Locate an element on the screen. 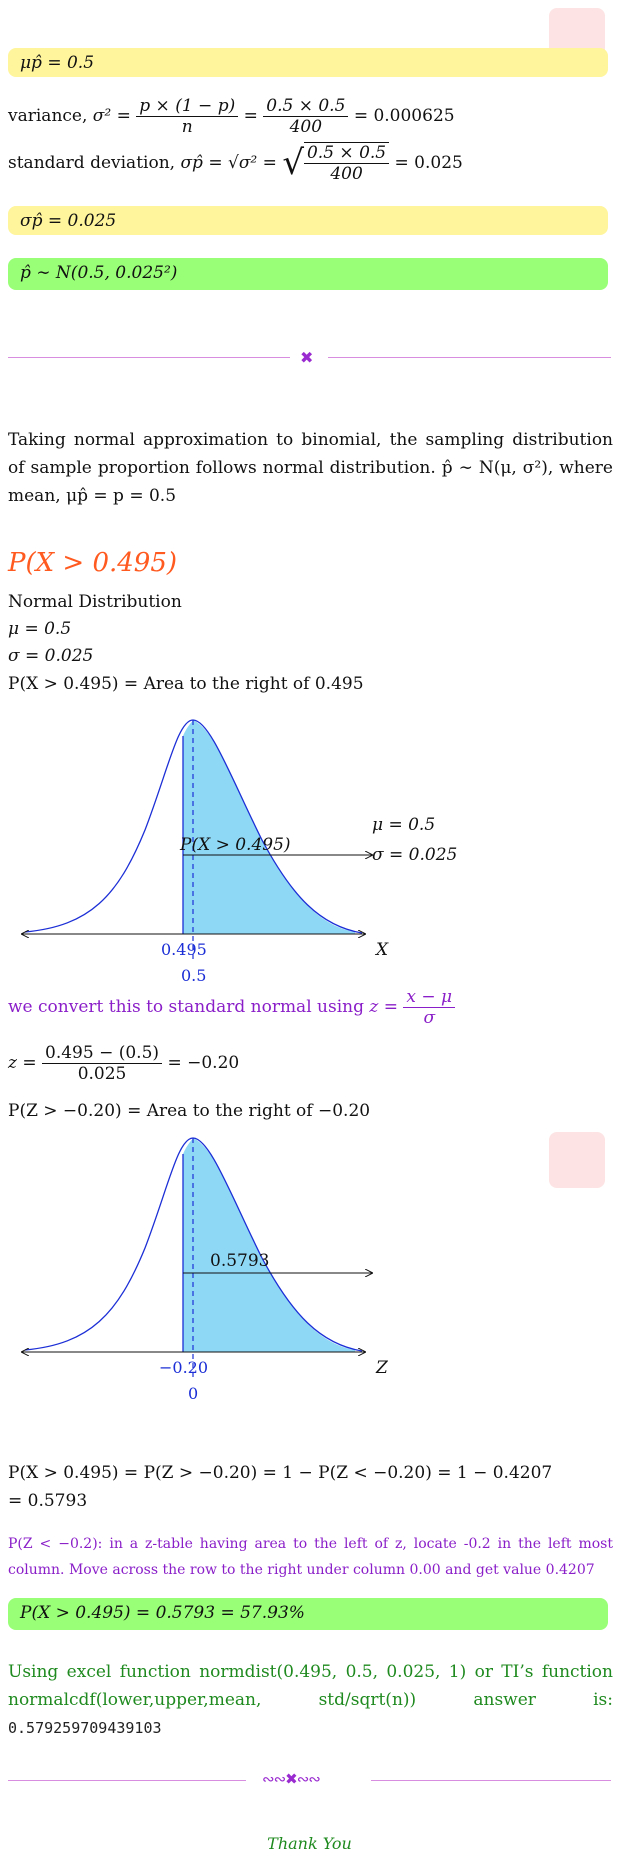 This screenshot has height=1862, width=619. z-calc-line: z = 0.495 − (0.5) 0.025 = −0.20 is located at coordinates (123, 1063).